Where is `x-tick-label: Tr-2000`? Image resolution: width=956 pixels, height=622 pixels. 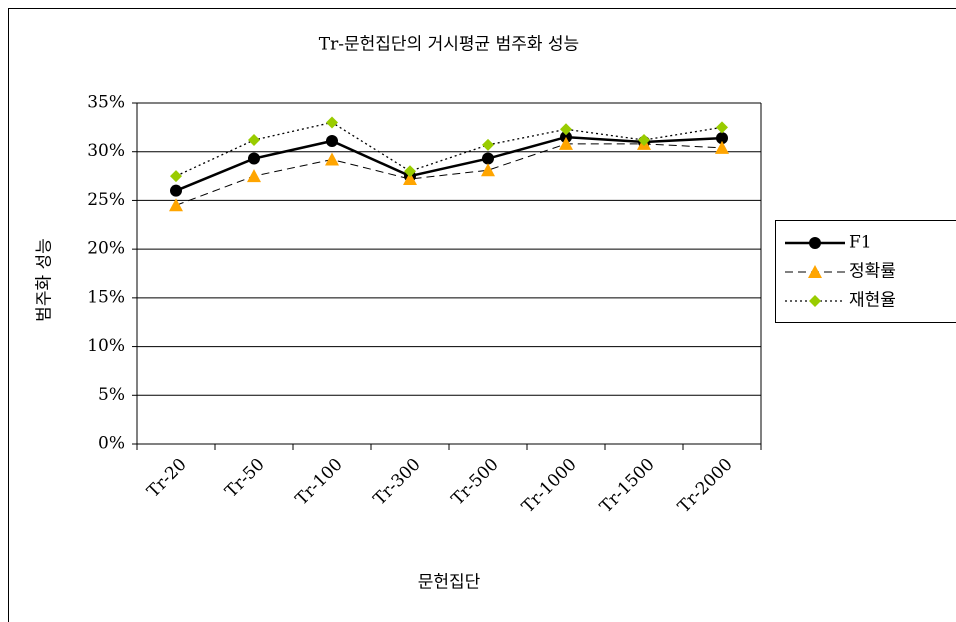
x-tick-label: Tr-2000 is located at coordinates (705, 486).